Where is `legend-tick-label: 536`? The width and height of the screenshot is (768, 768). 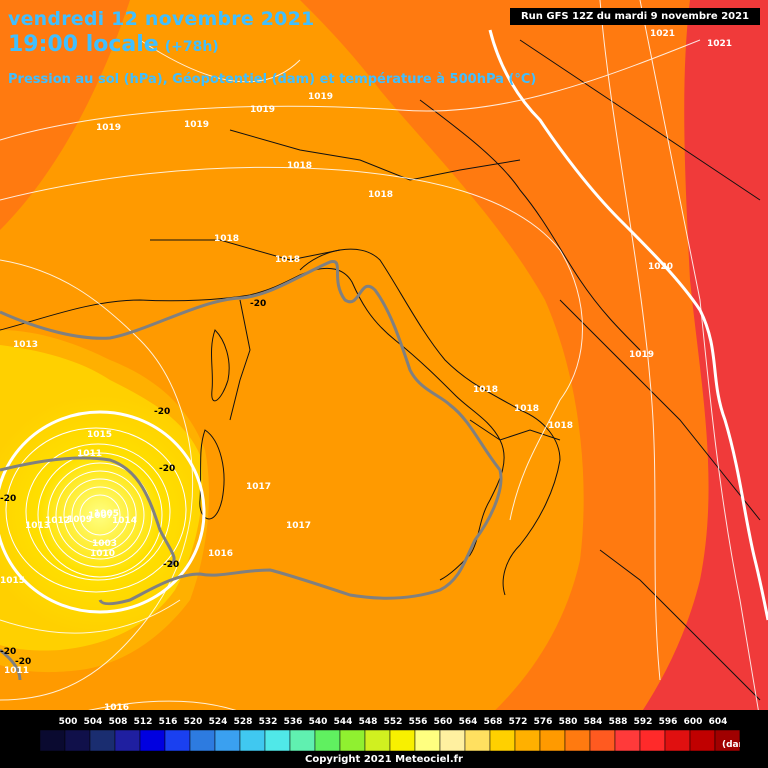 legend-tick-label: 536 is located at coordinates (293, 722).